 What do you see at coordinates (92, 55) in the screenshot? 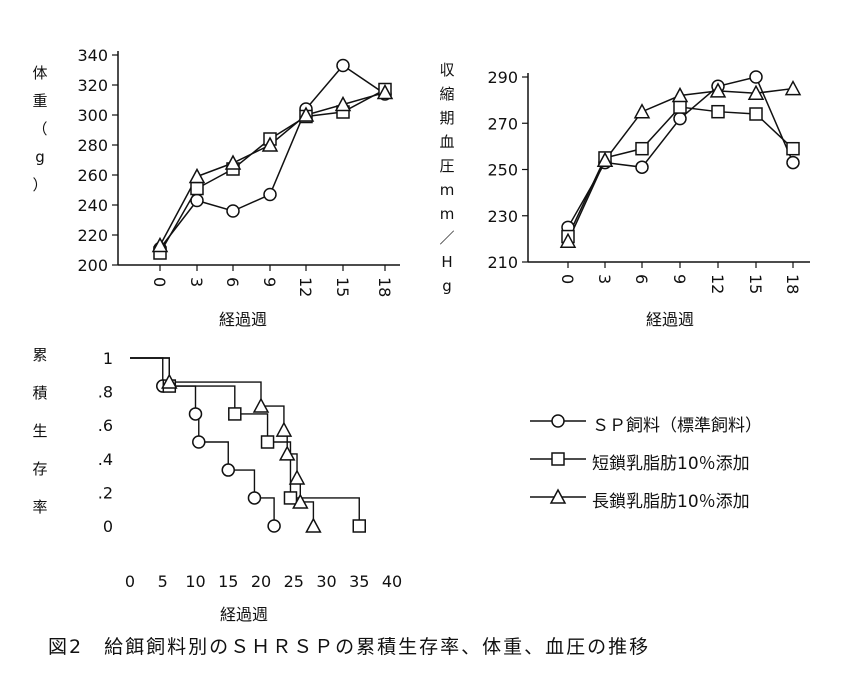
I see `y-tick-label: 340` at bounding box center [92, 55].